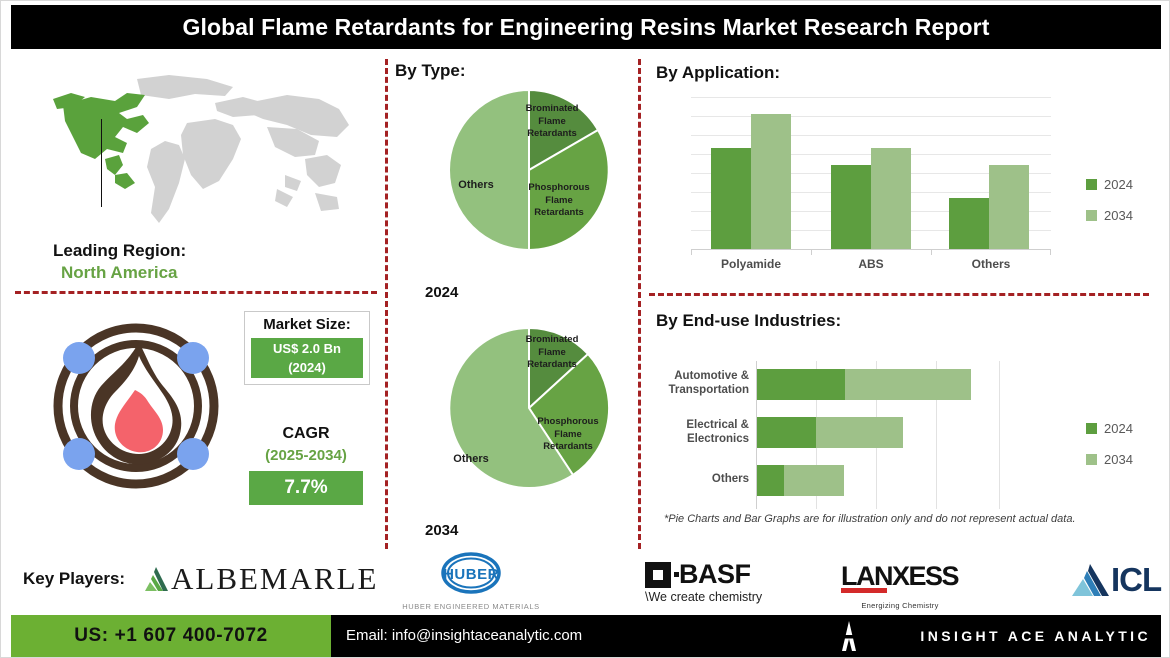 This screenshot has width=1170, height=658. I want to click on leading-region-label: Leading Region:, so click(120, 250).